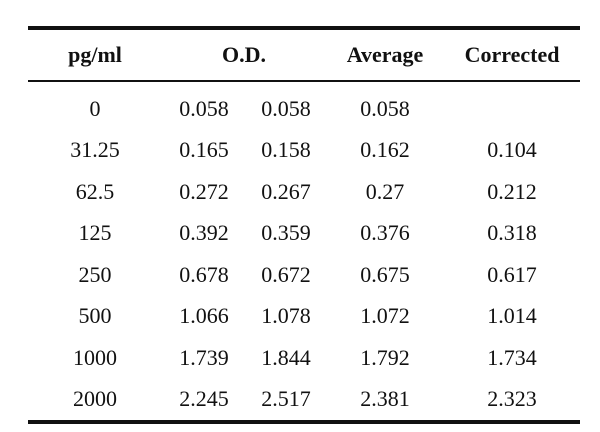 The height and width of the screenshot is (432, 600). Describe the element at coordinates (95, 274) in the screenshot. I see `cell-concentration: 250` at that location.